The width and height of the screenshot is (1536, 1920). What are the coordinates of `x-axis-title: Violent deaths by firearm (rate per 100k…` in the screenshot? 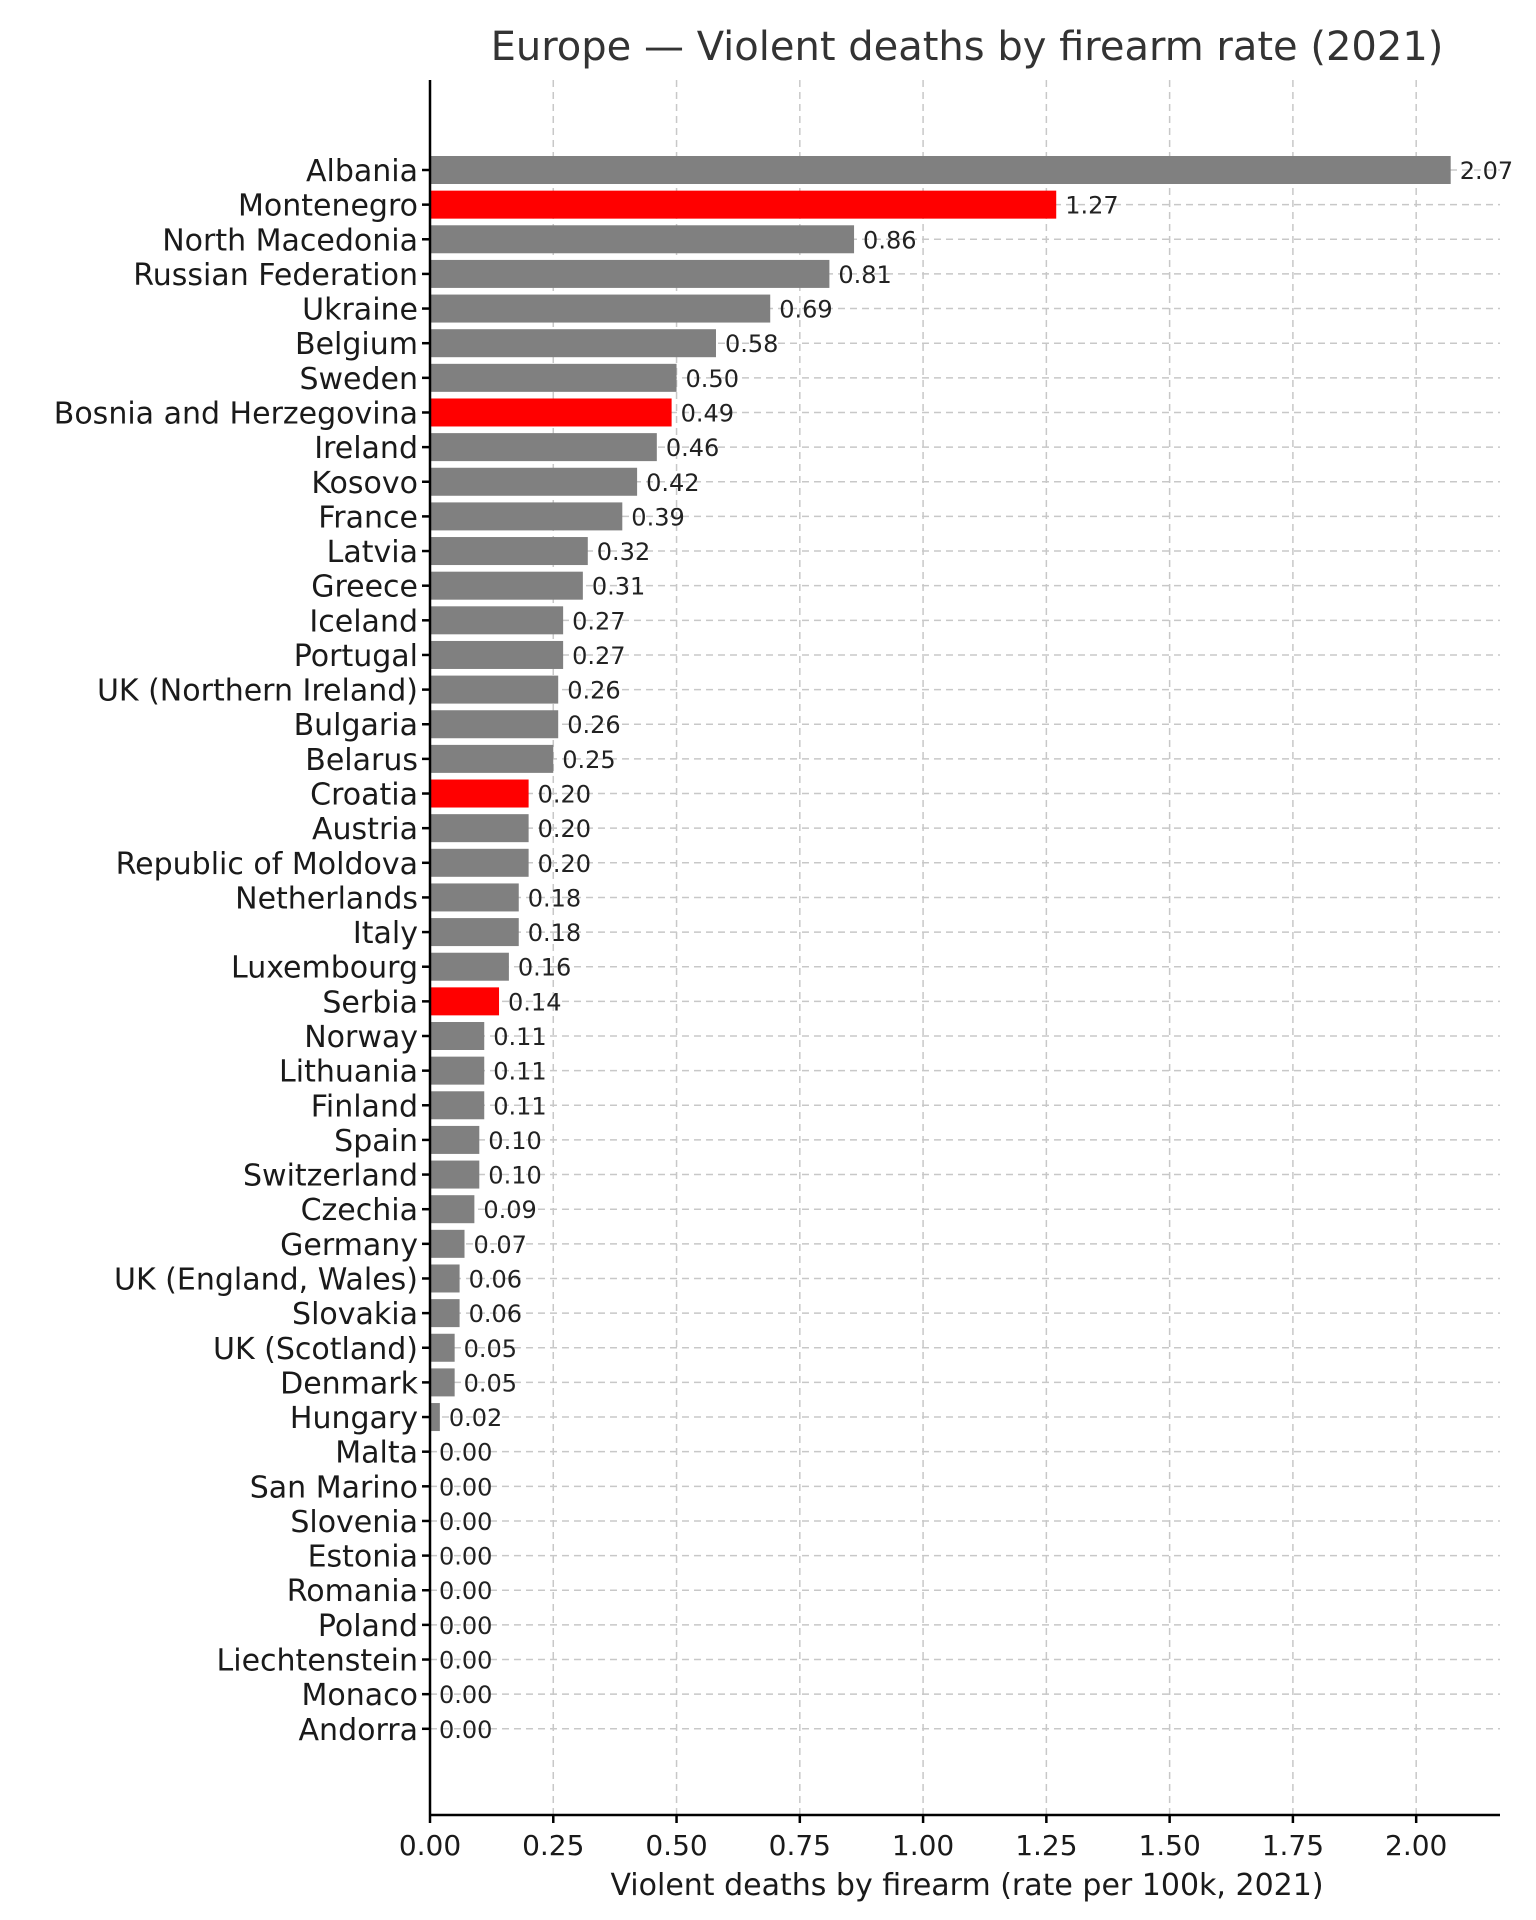 It's located at (966, 1885).